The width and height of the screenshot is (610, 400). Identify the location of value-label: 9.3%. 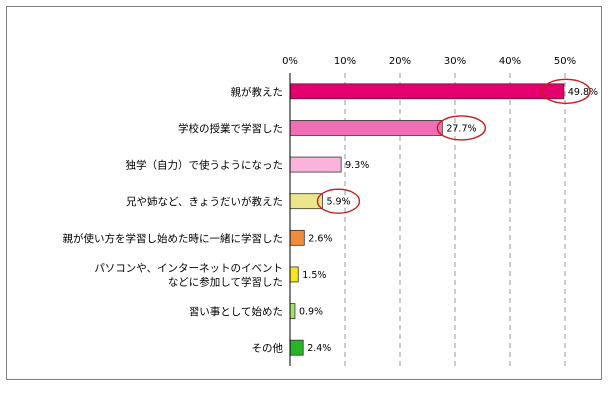
(357, 165).